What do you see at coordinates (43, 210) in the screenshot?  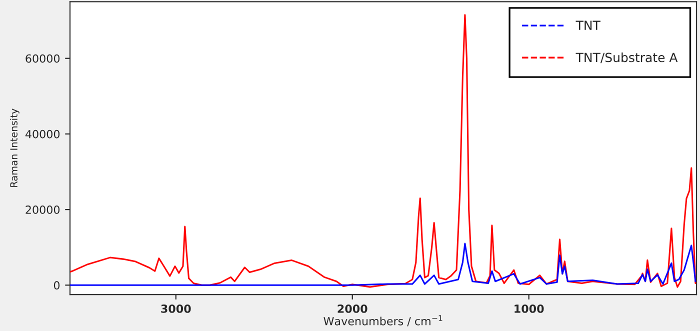 I see `y-tick-label: 20000` at bounding box center [43, 210].